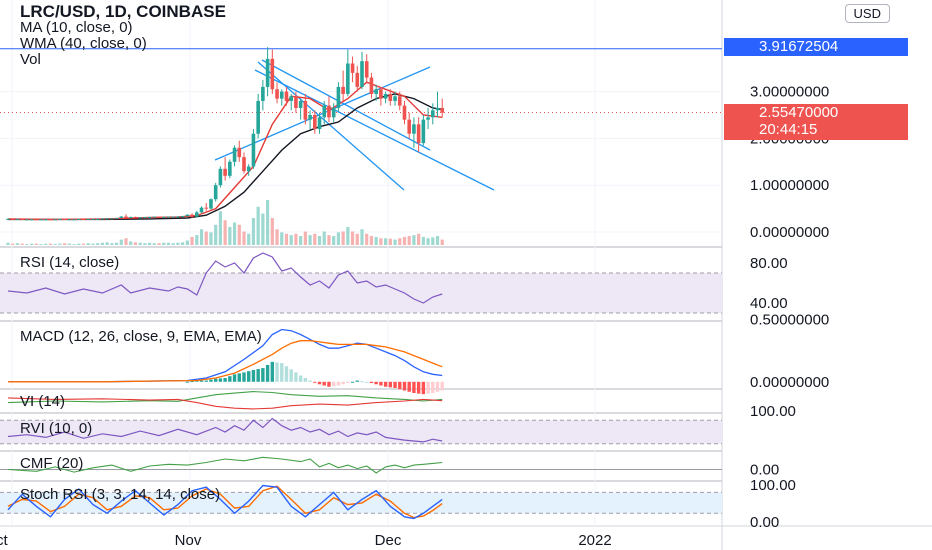 Image resolution: width=932 pixels, height=550 pixels. Describe the element at coordinates (120, 494) in the screenshot. I see `stoch-rsi-label: Stoch RSI (3, 3, 14, 14, close)` at that location.